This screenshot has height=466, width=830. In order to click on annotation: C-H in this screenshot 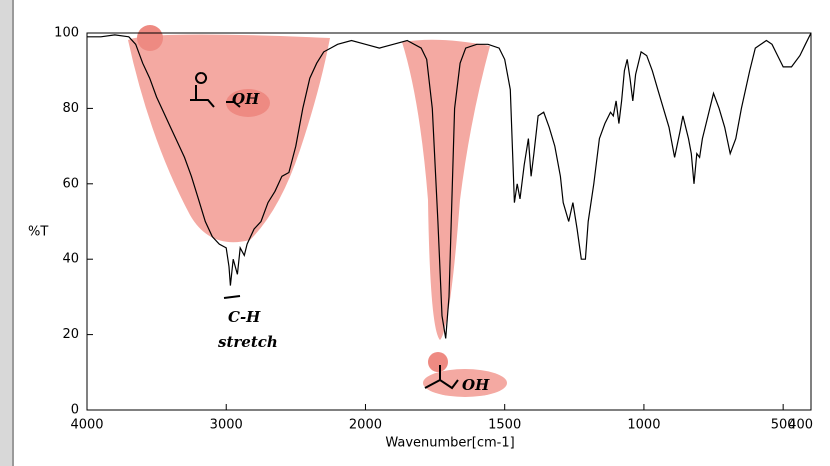, I will do `click(244, 317)`.